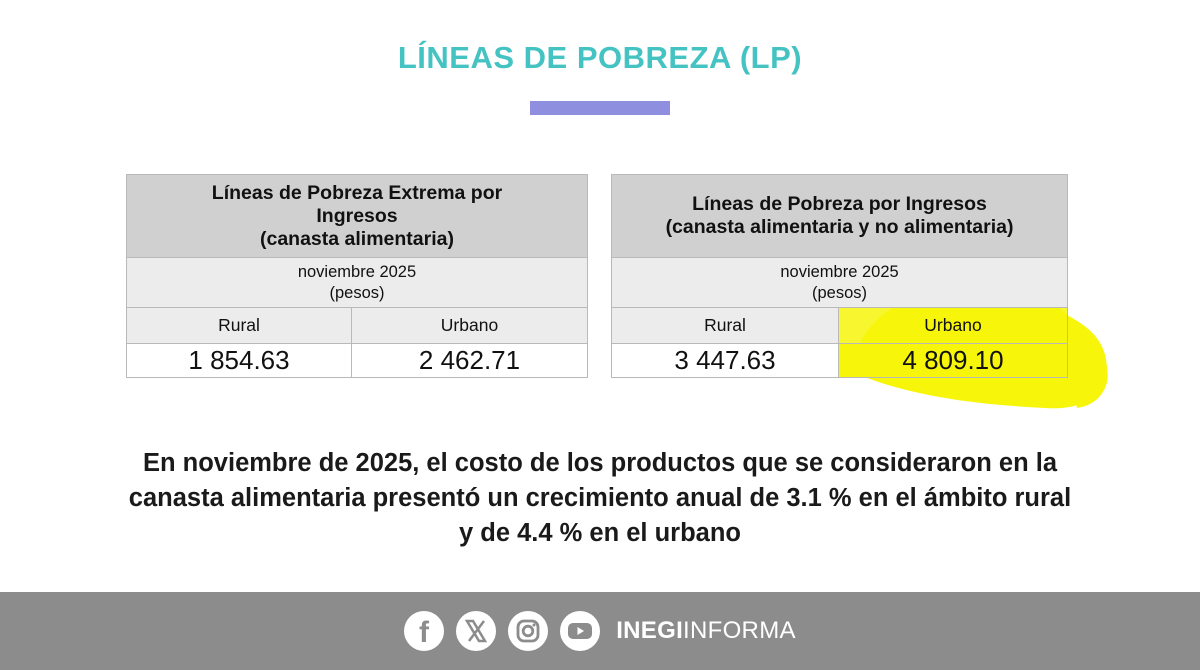 The width and height of the screenshot is (1200, 670). I want to click on header-line: (canasta alimentaria y no alimentaria), so click(839, 227).